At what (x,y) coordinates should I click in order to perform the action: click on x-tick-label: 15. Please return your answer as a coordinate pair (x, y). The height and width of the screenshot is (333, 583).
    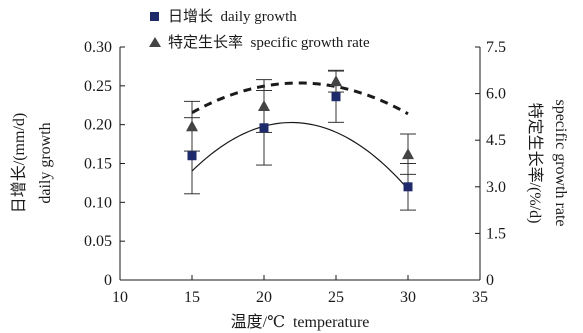
    Looking at the image, I should click on (192, 297).